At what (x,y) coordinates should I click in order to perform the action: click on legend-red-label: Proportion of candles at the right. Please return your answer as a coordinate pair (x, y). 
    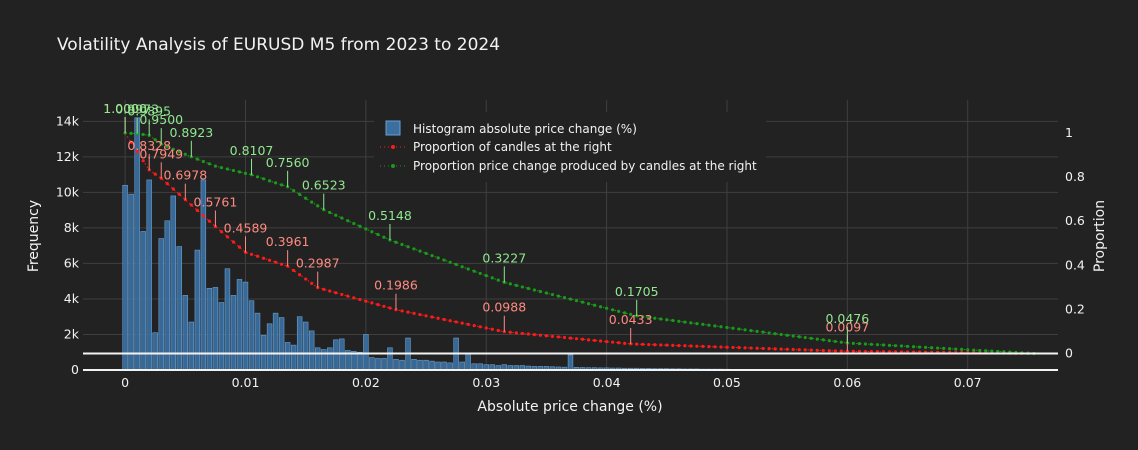
    Looking at the image, I should click on (512, 147).